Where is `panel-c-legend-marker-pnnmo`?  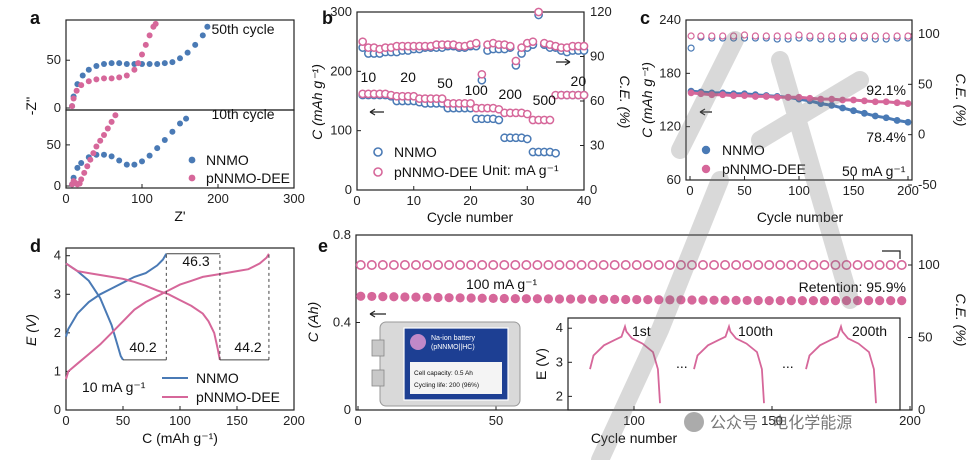
panel-c-legend-marker-pnnmo is located at coordinates (706, 169).